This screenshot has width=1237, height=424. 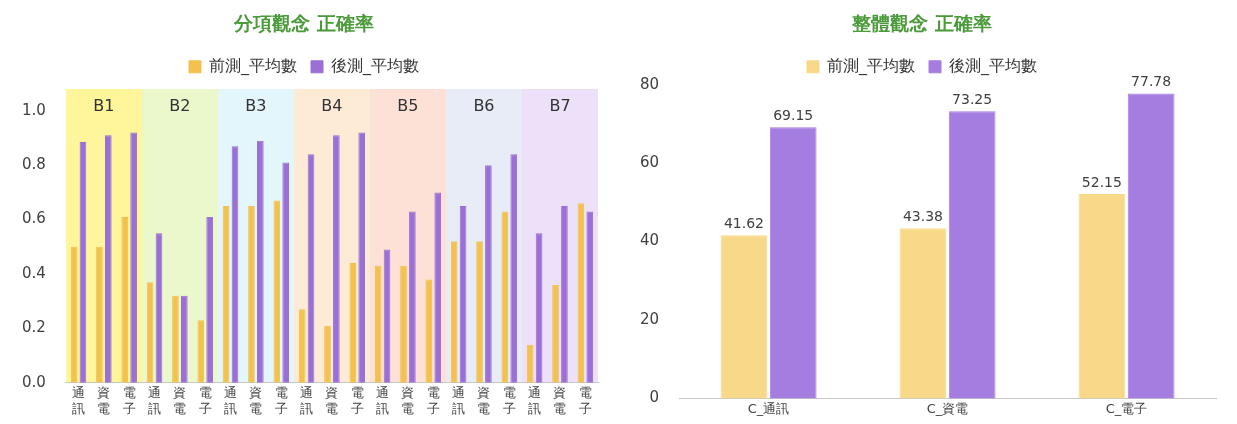 I want to click on annotation: B3, so click(x=256, y=105).